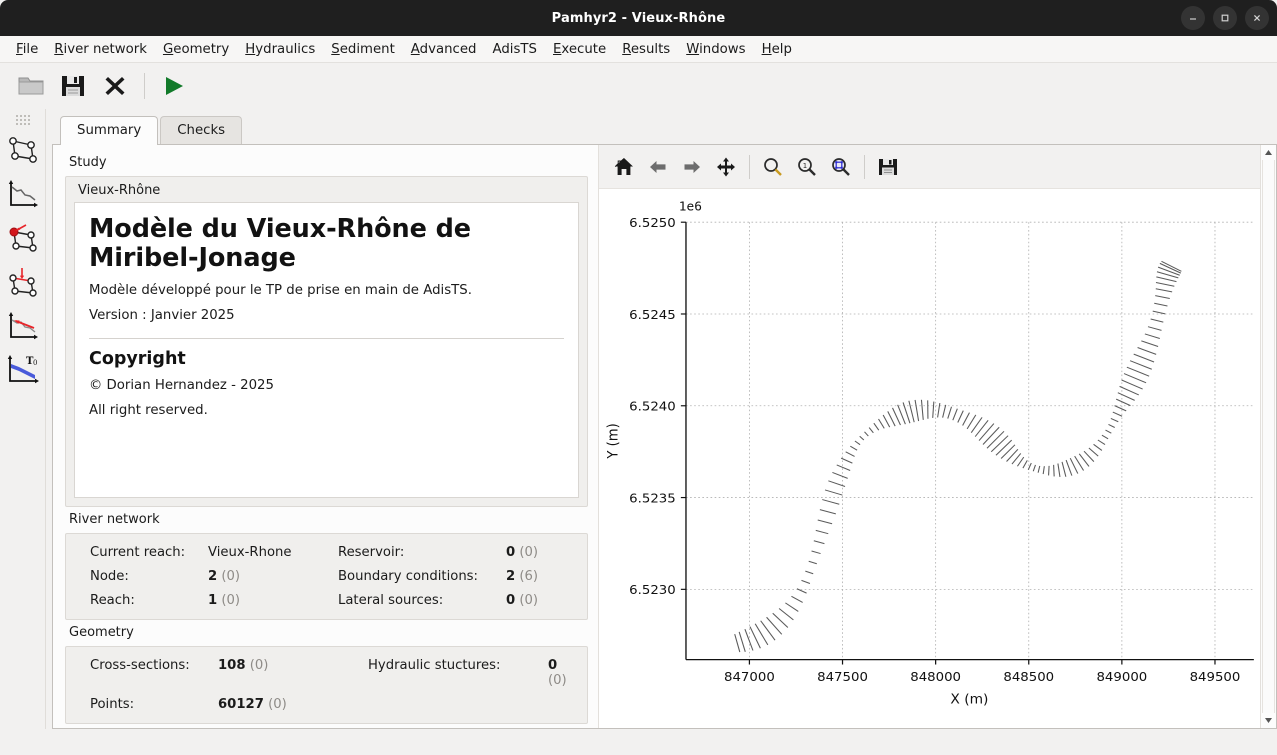 This screenshot has width=1277, height=755. I want to click on lateral-sources-count: 0, so click(511, 600).